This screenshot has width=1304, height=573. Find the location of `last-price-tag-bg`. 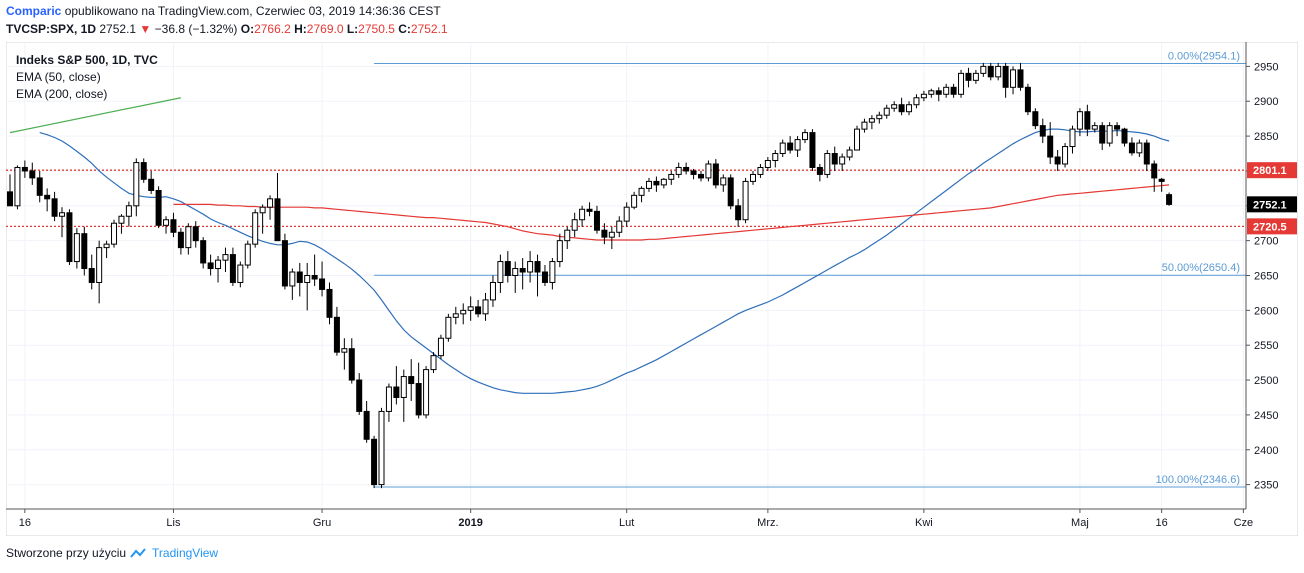

last-price-tag-bg is located at coordinates (1272, 204).